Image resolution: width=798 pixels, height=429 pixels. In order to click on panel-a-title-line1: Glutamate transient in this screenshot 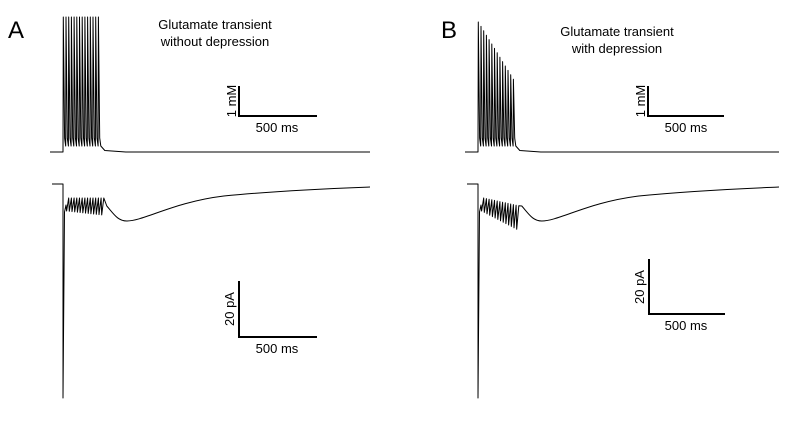, I will do `click(215, 24)`.